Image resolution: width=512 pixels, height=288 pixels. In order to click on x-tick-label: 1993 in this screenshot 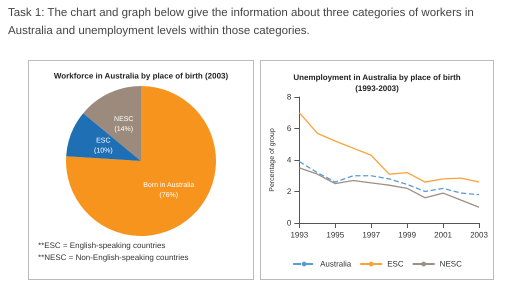, I will do `click(299, 235)`.